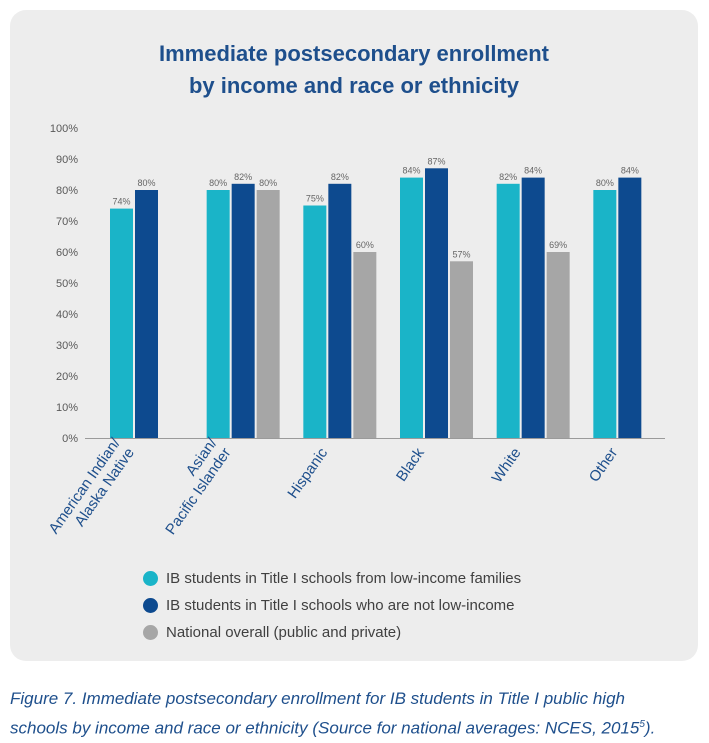 Image resolution: width=709 pixels, height=743 pixels. I want to click on data-label: 69%, so click(558, 245).